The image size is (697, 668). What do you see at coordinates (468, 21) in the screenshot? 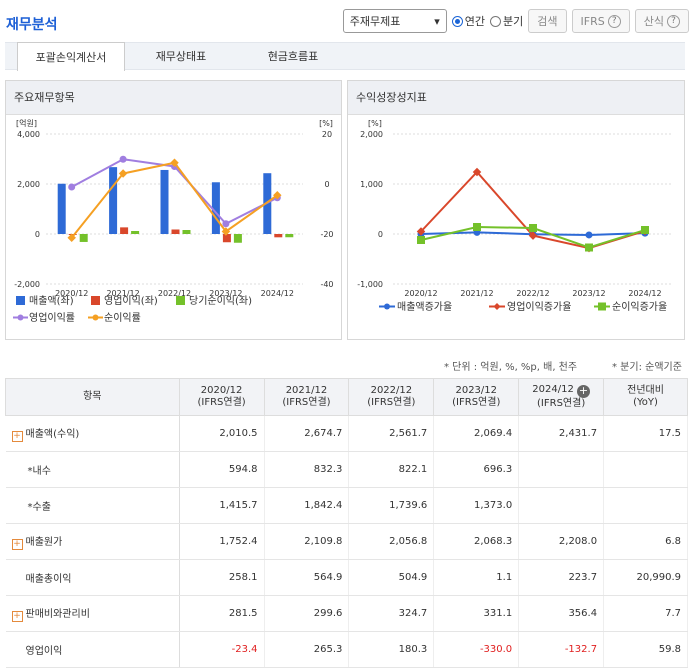
I see `radio-annual: 연간` at bounding box center [468, 21].